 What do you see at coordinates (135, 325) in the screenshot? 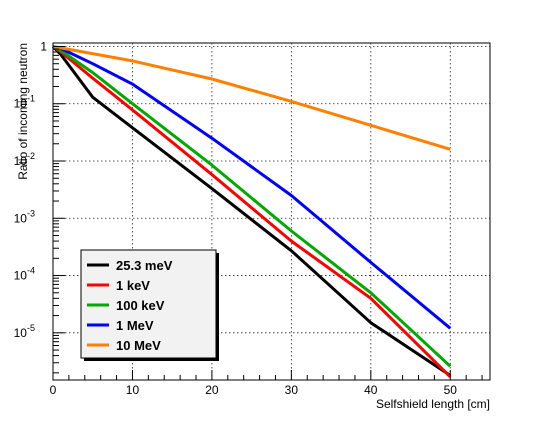
I see `legend-label-3: 1 MeV` at bounding box center [135, 325].